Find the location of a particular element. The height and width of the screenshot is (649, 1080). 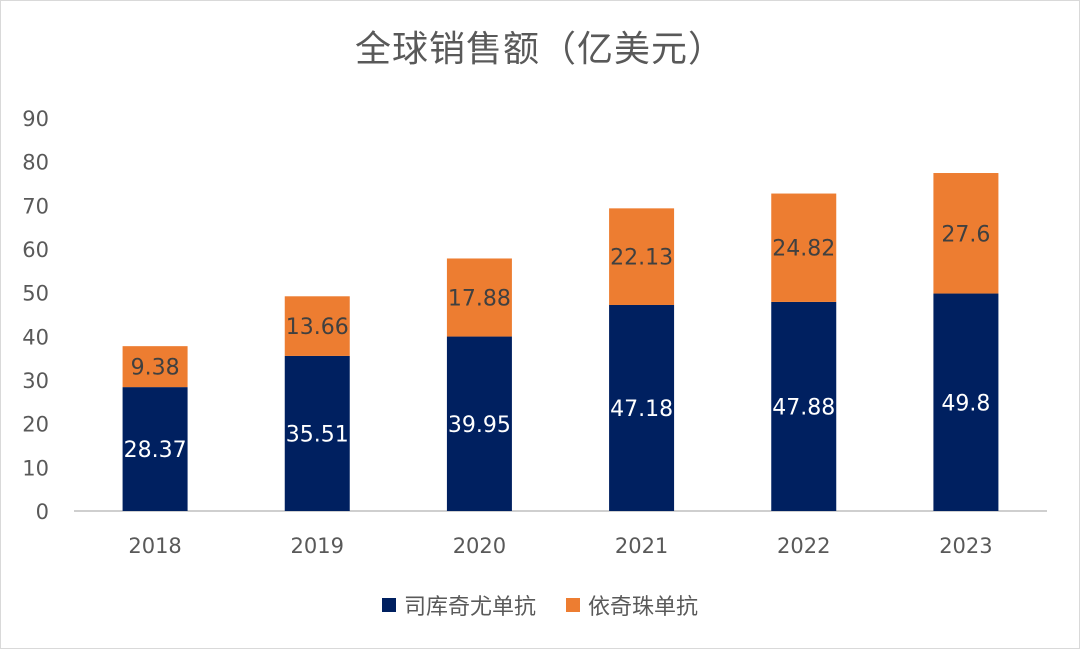

y-tick-label: 30 is located at coordinates (35, 381).